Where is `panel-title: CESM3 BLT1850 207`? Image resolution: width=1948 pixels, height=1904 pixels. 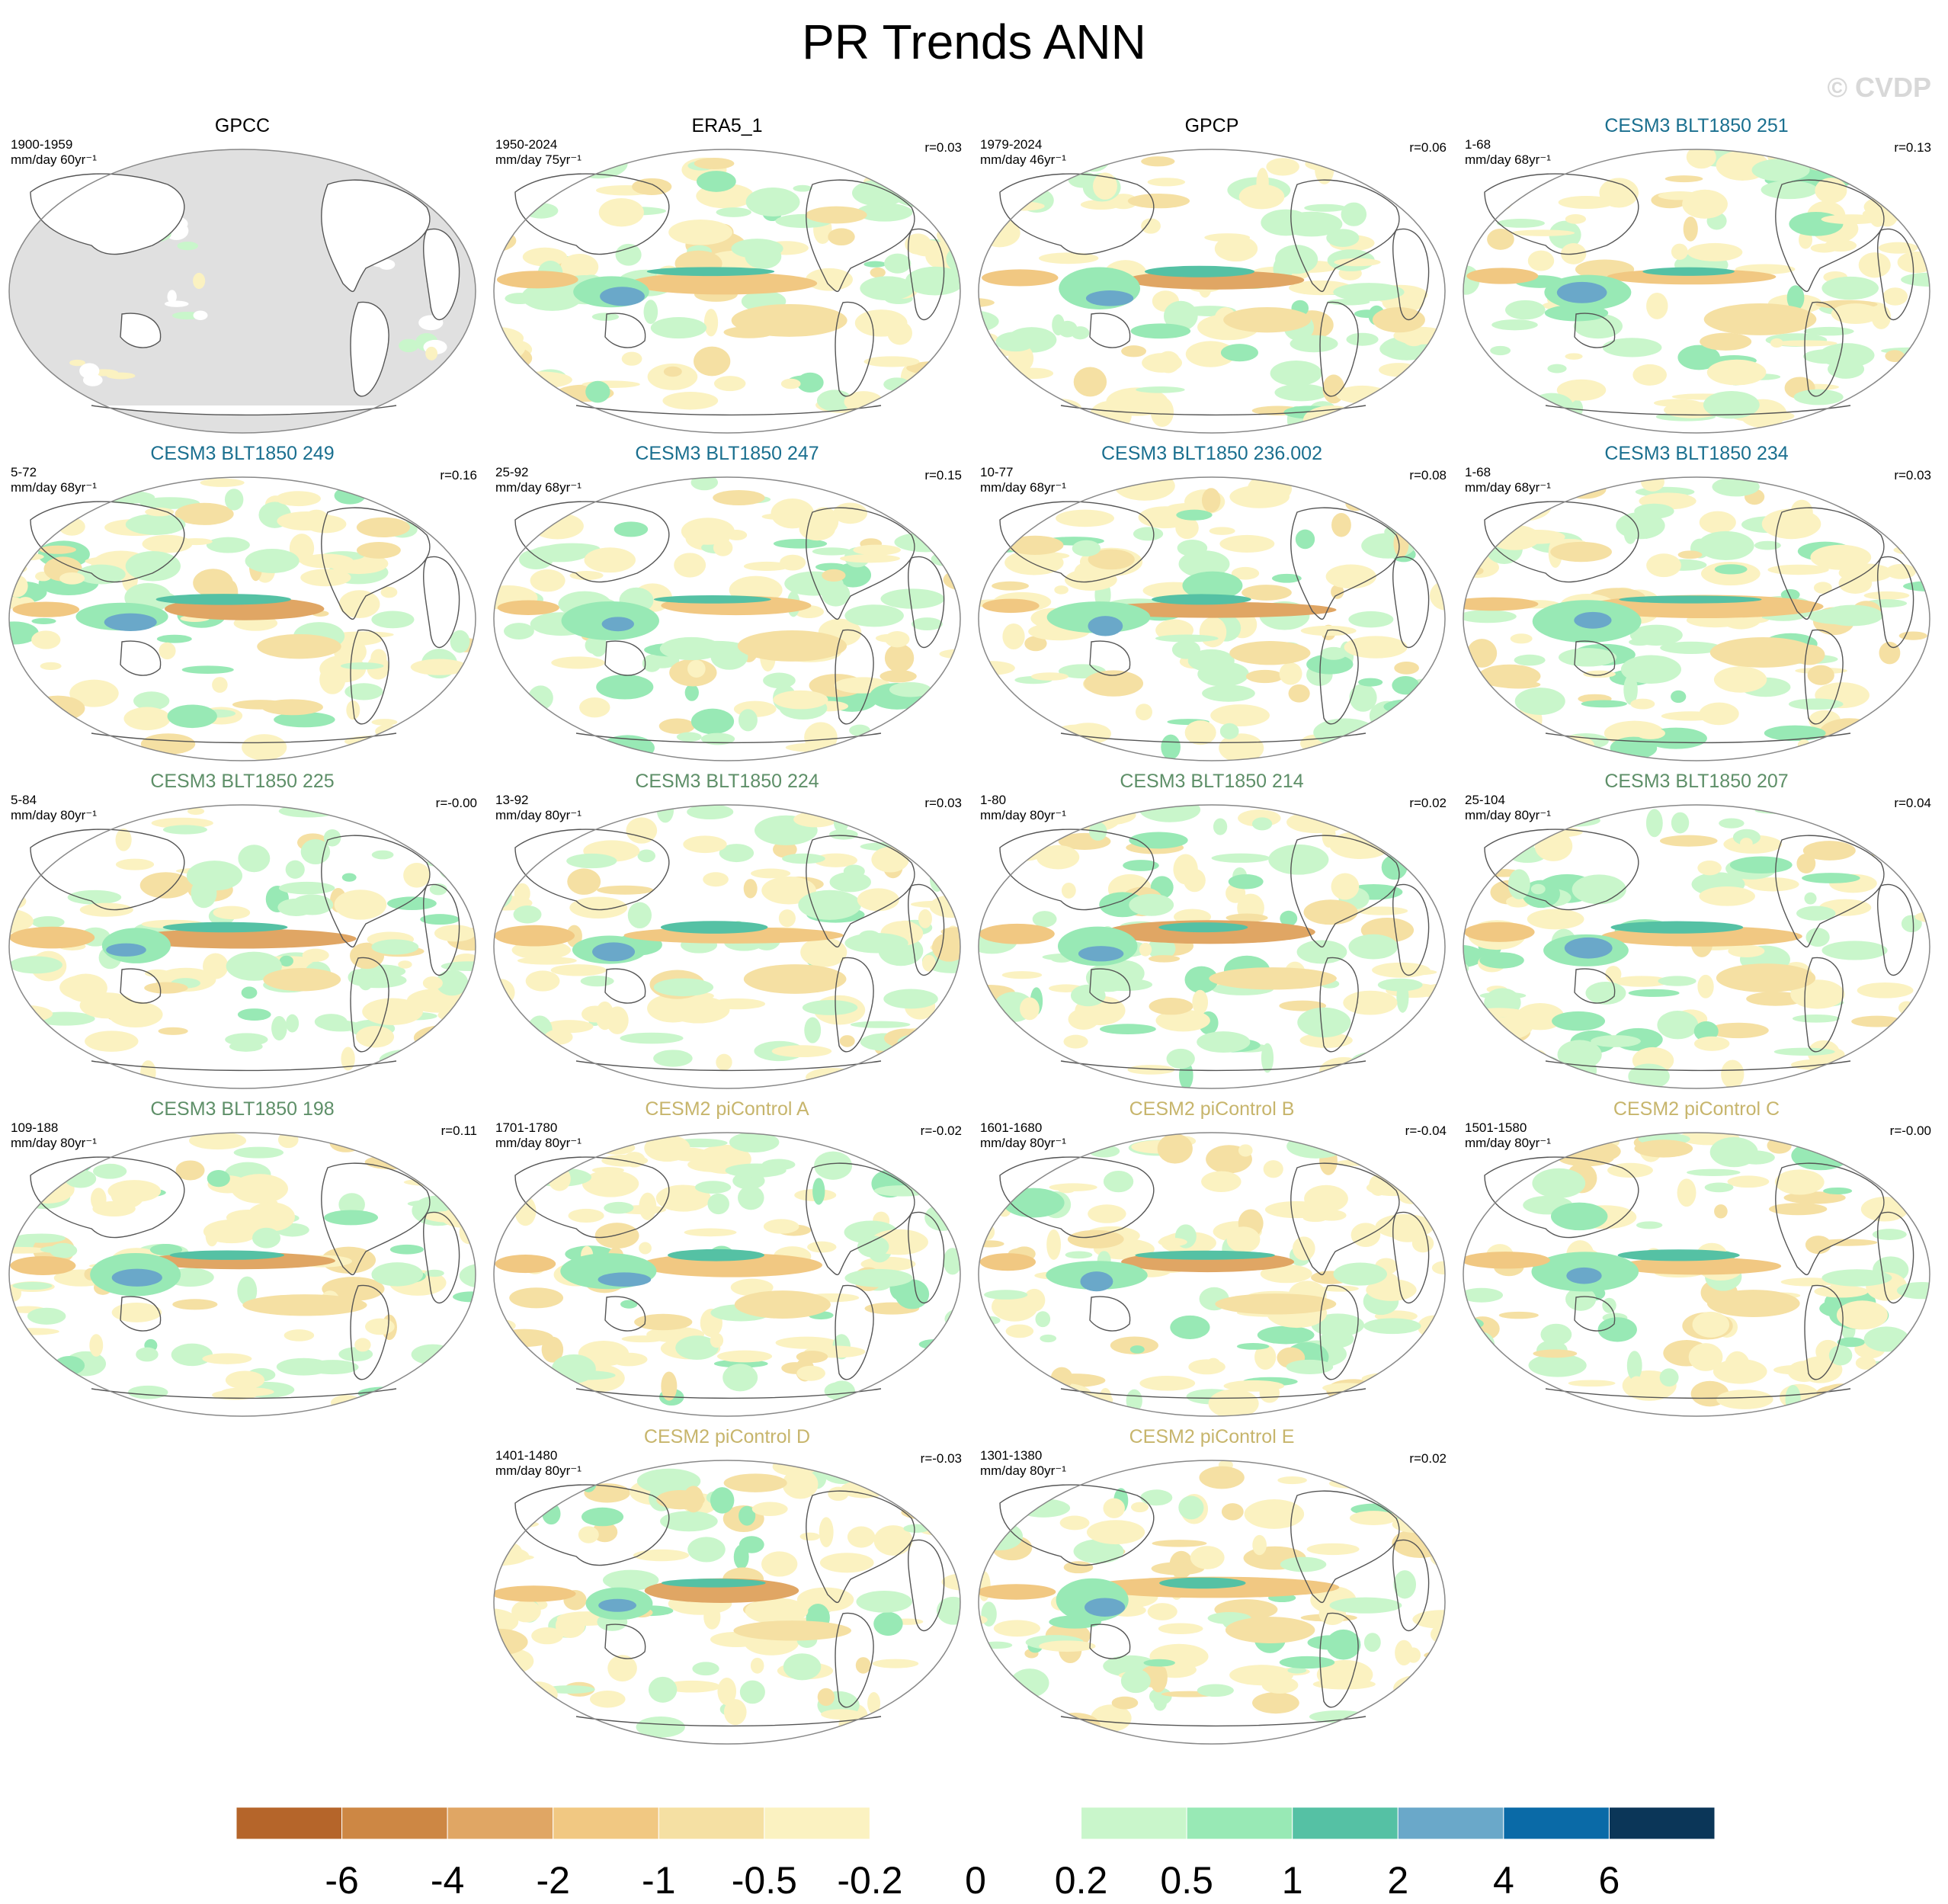 panel-title: CESM3 BLT1850 207 is located at coordinates (1696, 782).